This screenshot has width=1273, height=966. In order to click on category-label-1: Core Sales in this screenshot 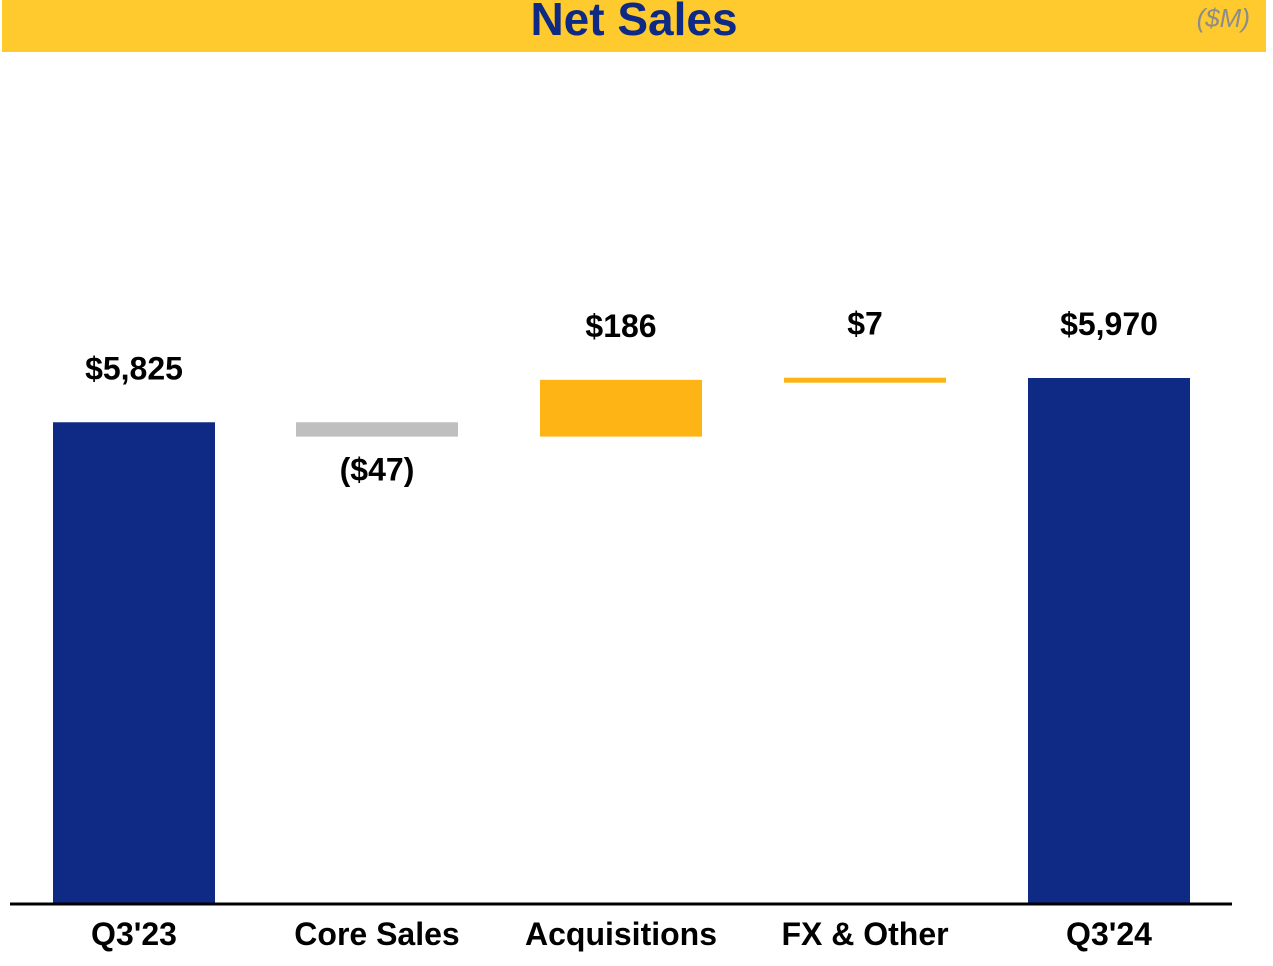, I will do `click(376, 934)`.